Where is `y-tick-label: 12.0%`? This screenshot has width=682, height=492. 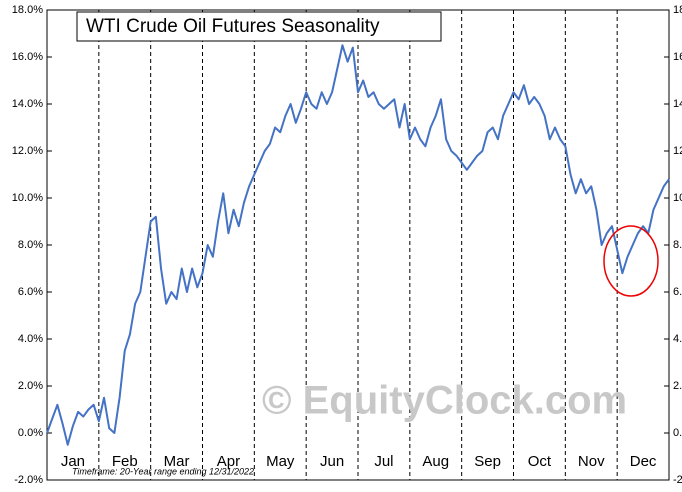 y-tick-label: 12.0% is located at coordinates (27, 151).